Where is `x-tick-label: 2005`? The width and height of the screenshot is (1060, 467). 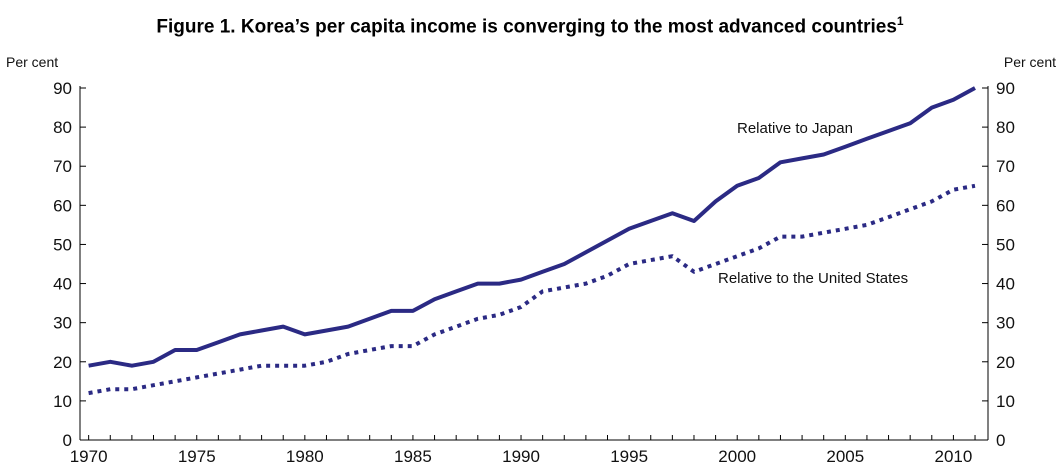
x-tick-label: 2005 is located at coordinates (845, 456).